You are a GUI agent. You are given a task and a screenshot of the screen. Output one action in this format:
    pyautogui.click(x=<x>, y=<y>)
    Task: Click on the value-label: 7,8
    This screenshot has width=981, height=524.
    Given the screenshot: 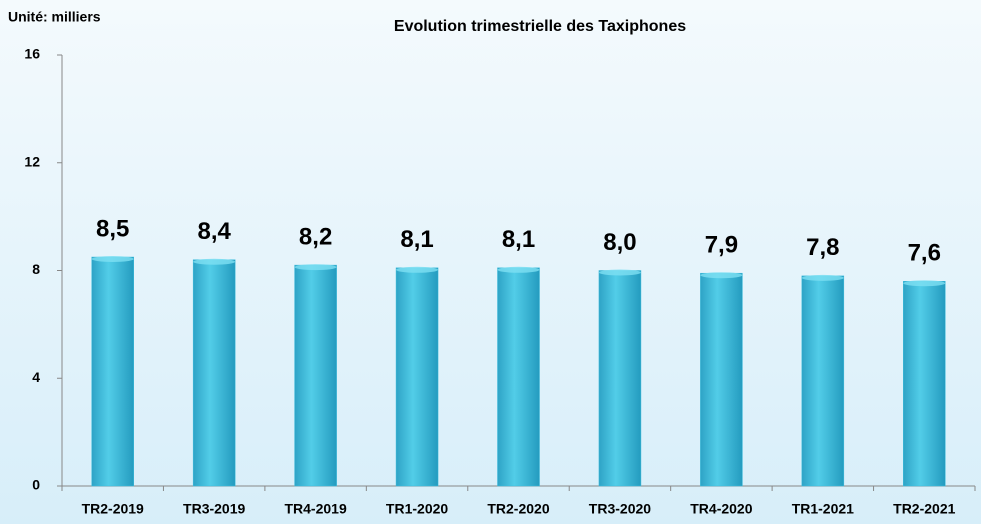 What is the action you would take?
    pyautogui.click(x=822, y=247)
    